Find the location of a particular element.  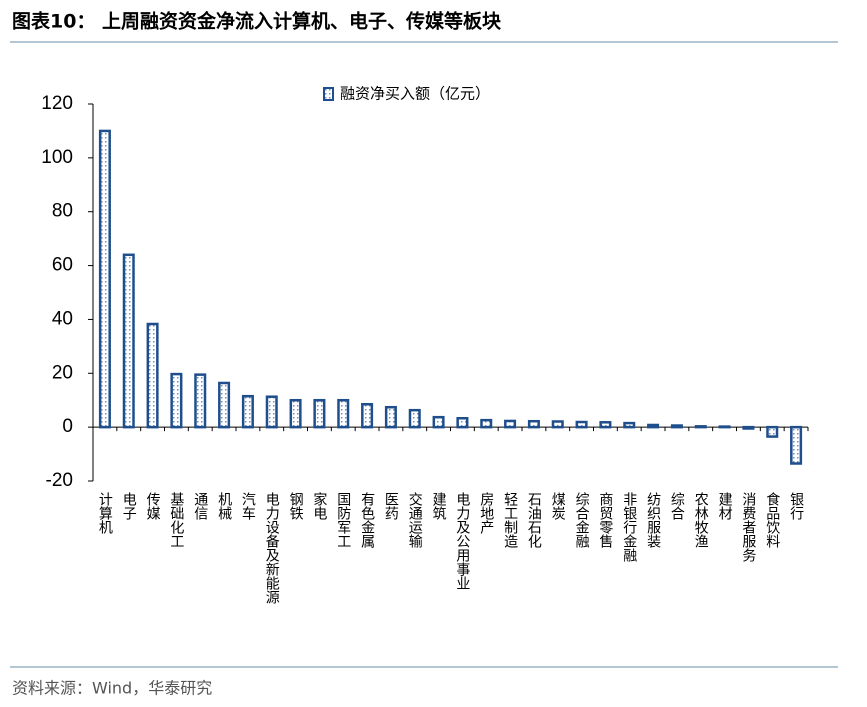

x-tick-label: 消费者服务 is located at coordinates (748, 527).